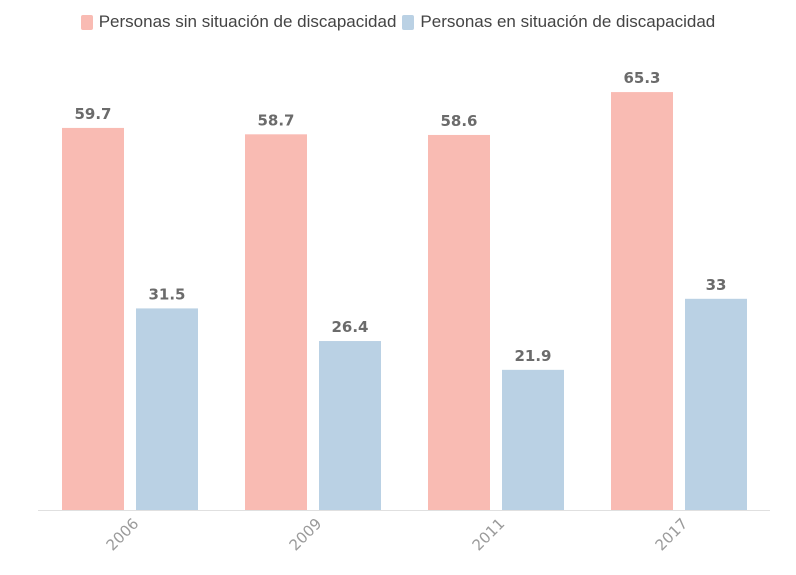 The image size is (796, 575). What do you see at coordinates (92, 114) in the screenshot?
I see `data-label-2006-series-0: 59.7` at bounding box center [92, 114].